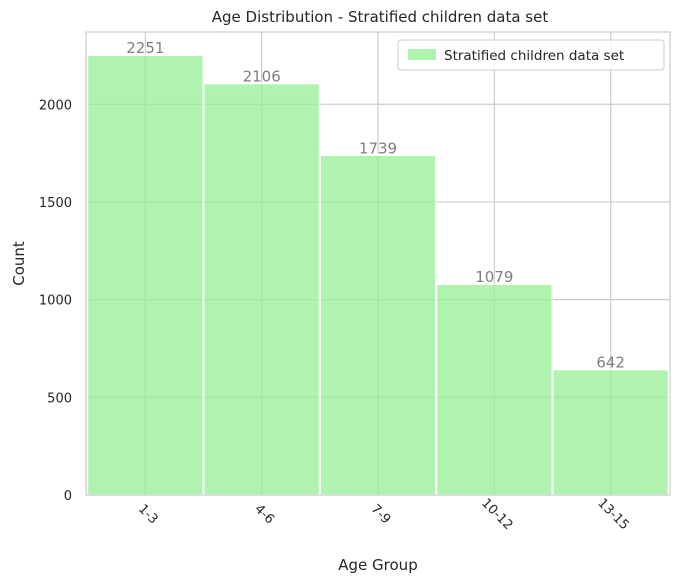 Image resolution: width=684 pixels, height=584 pixels. Describe the element at coordinates (494, 277) in the screenshot. I see `data-label: 1079` at that location.